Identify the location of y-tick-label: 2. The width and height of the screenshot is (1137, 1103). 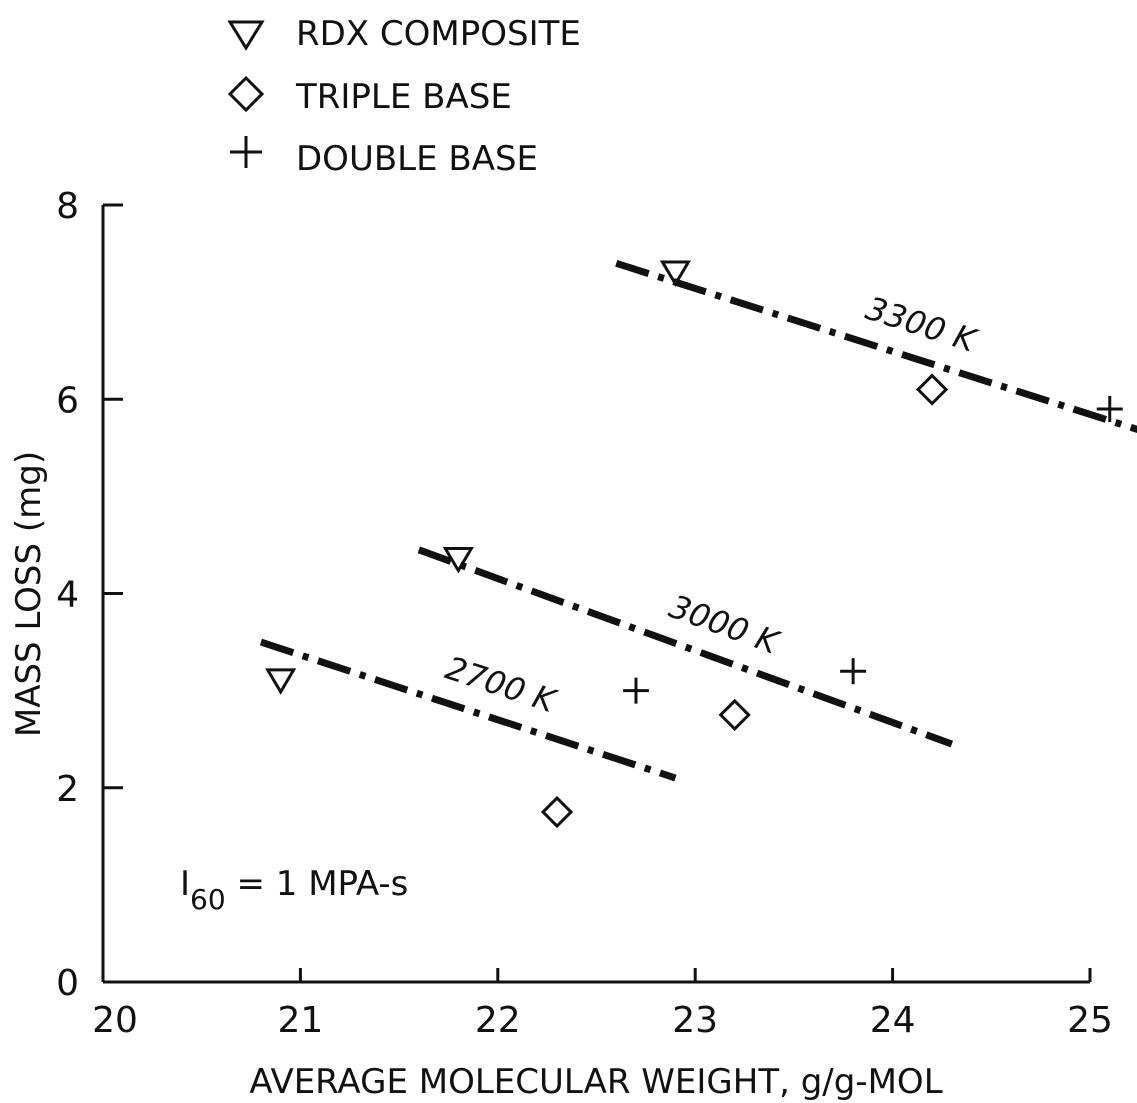
(67, 789).